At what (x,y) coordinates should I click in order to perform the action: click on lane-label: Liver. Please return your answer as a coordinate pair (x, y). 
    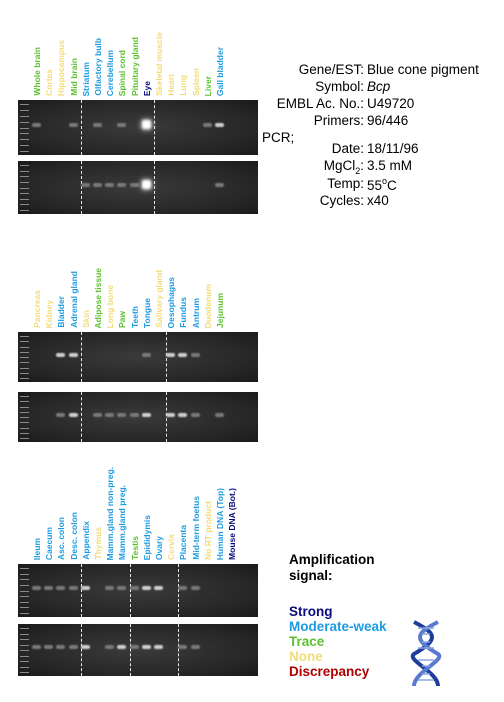
    Looking at the image, I should click on (207, 85).